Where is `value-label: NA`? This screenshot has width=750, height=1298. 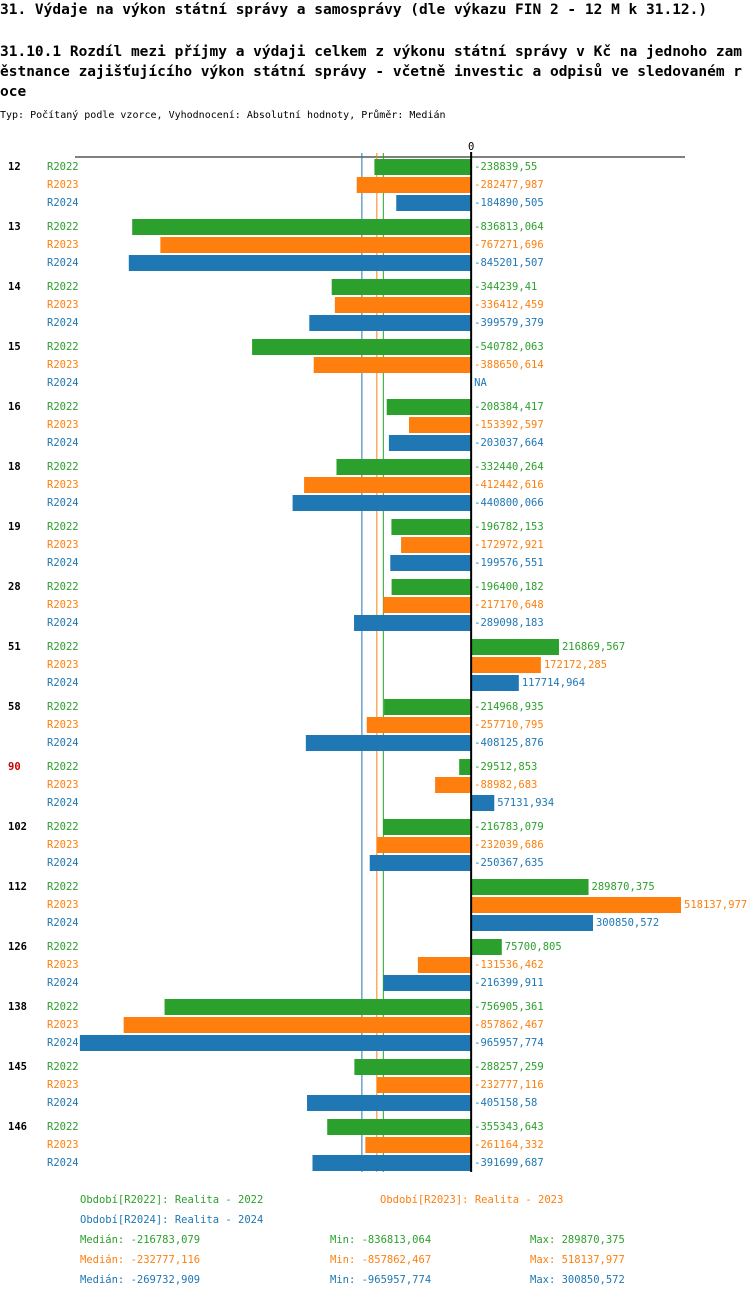 value-label: NA is located at coordinates (480, 383).